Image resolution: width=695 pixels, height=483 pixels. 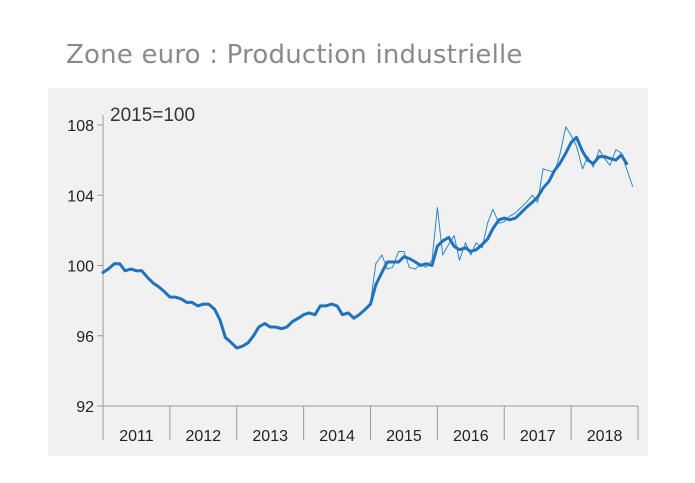 I want to click on x-tick-label: 2015, so click(x=404, y=436).